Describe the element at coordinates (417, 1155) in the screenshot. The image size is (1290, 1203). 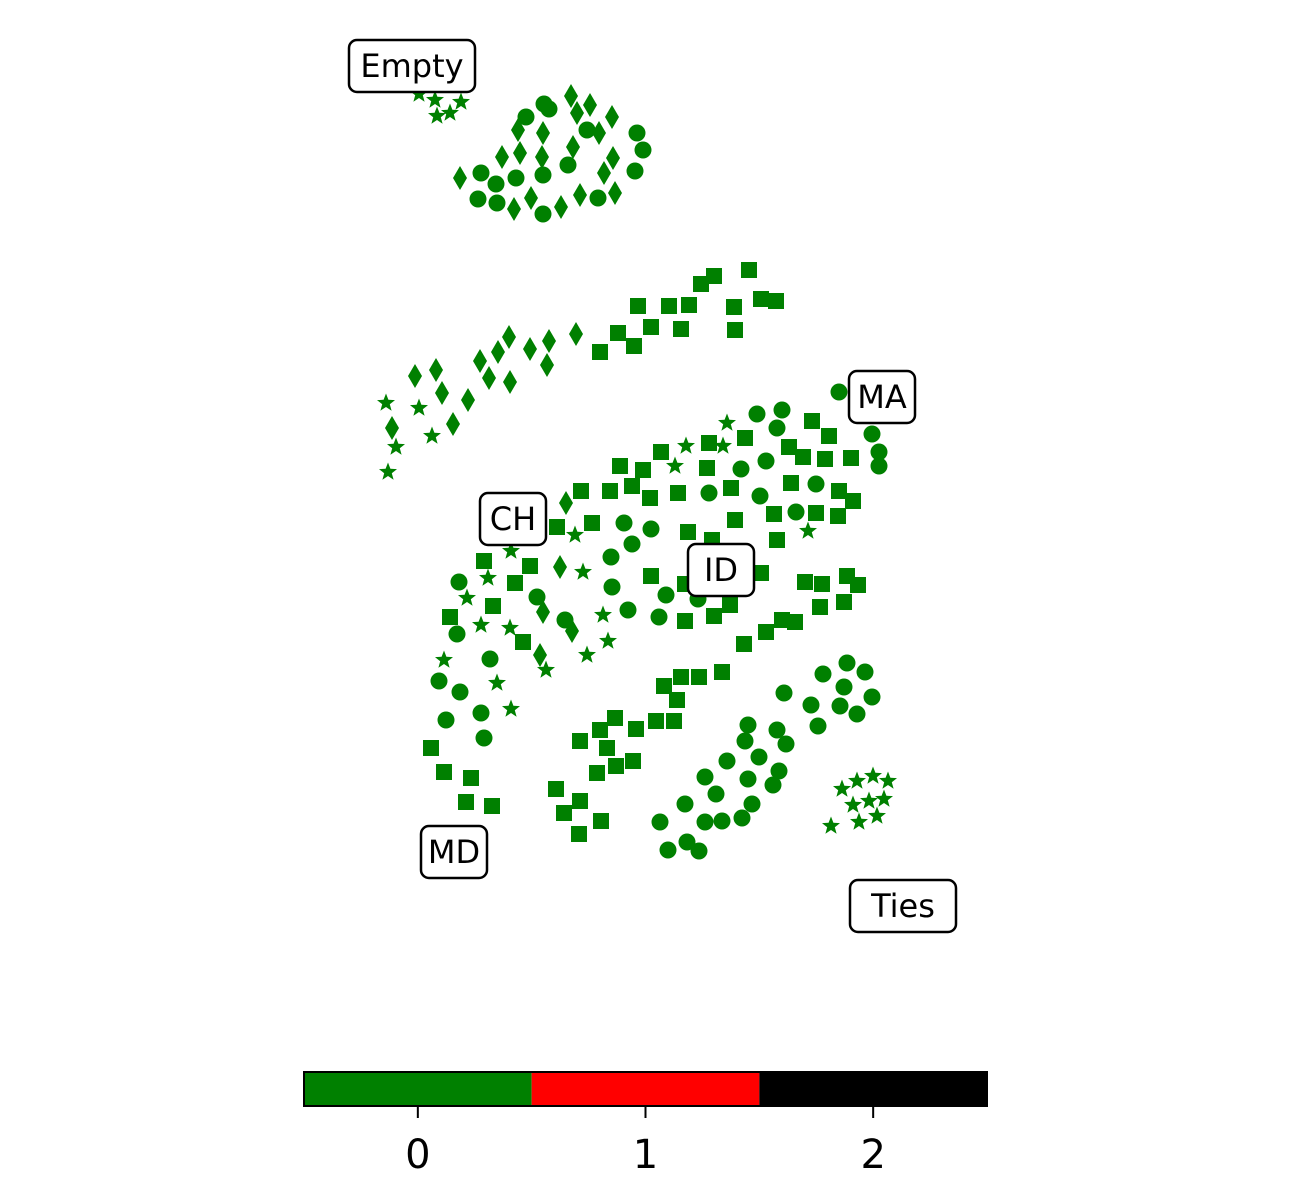
I see `colorbar-tick-label: 0` at that location.